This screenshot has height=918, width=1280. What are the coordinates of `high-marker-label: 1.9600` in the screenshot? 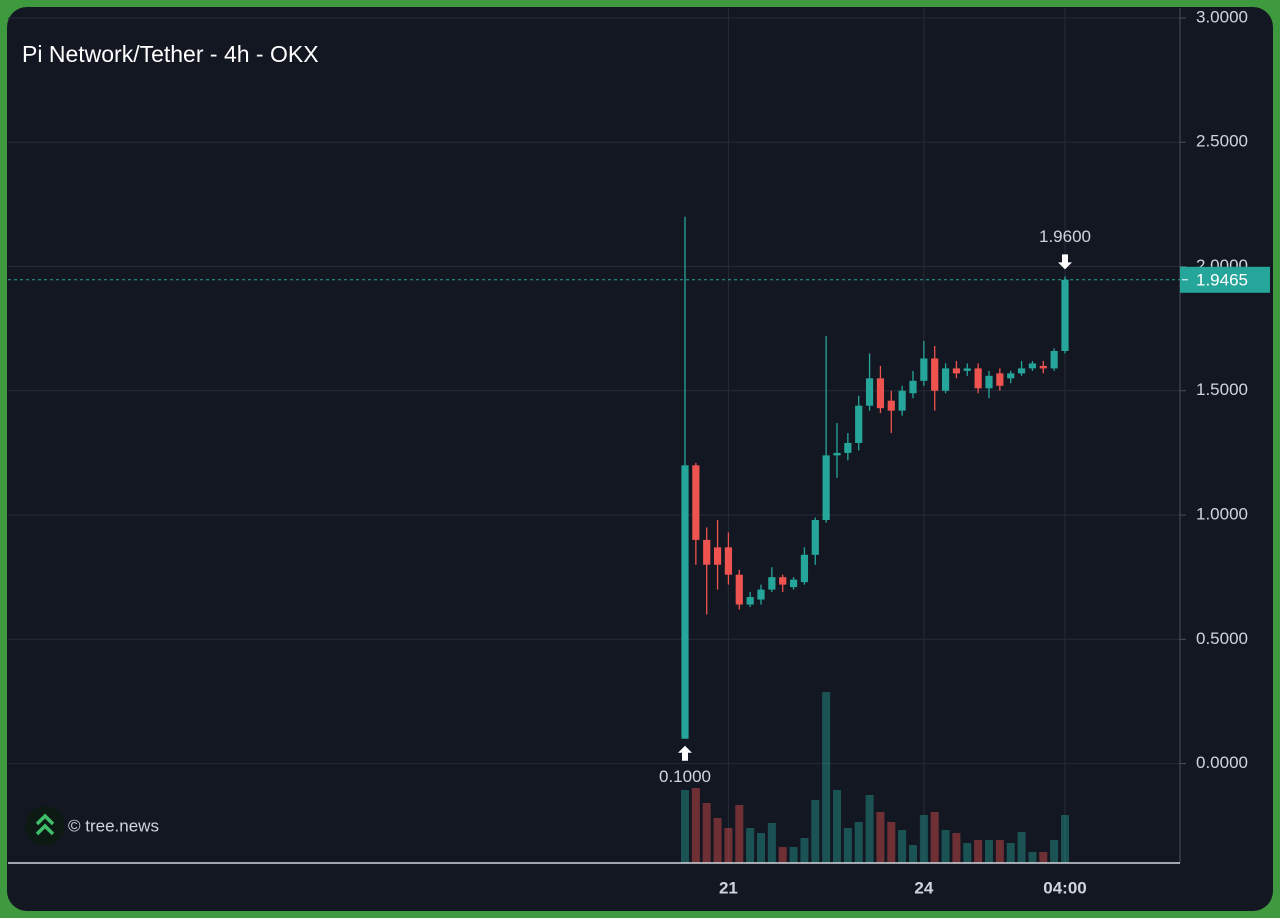 It's located at (1065, 236).